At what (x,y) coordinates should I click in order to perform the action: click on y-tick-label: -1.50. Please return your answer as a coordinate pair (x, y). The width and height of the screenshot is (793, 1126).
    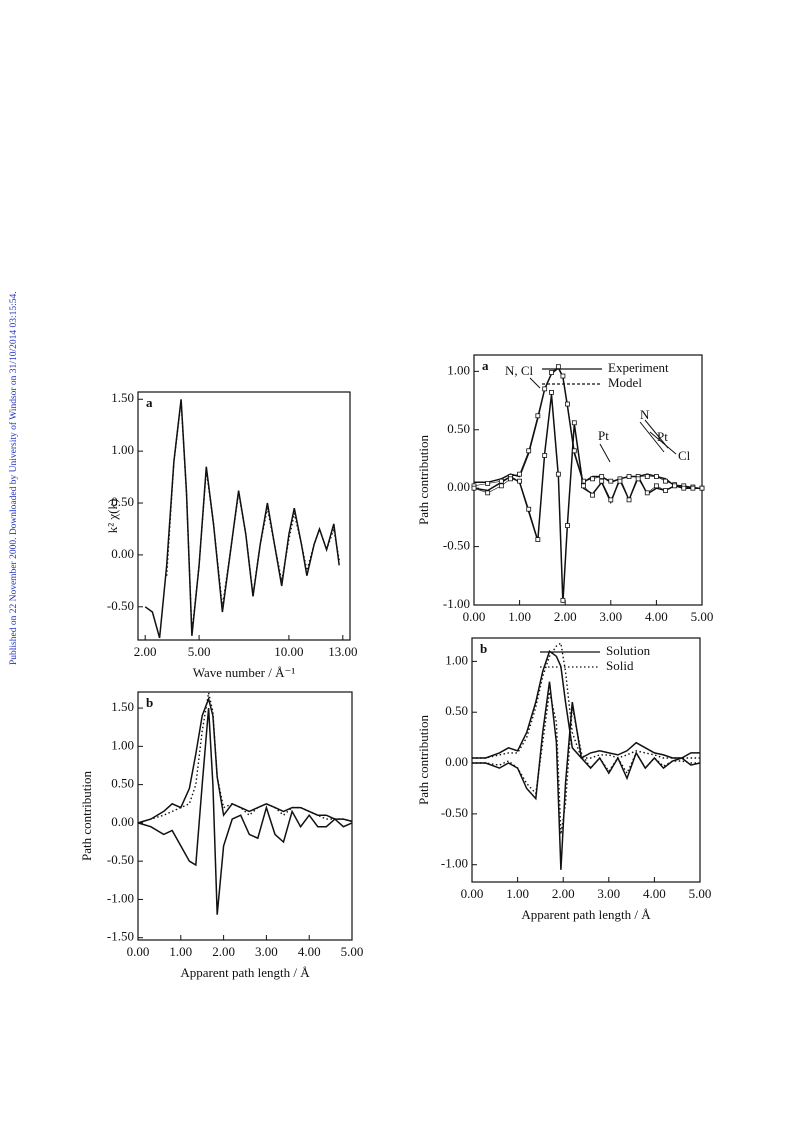
    Looking at the image, I should click on (120, 936).